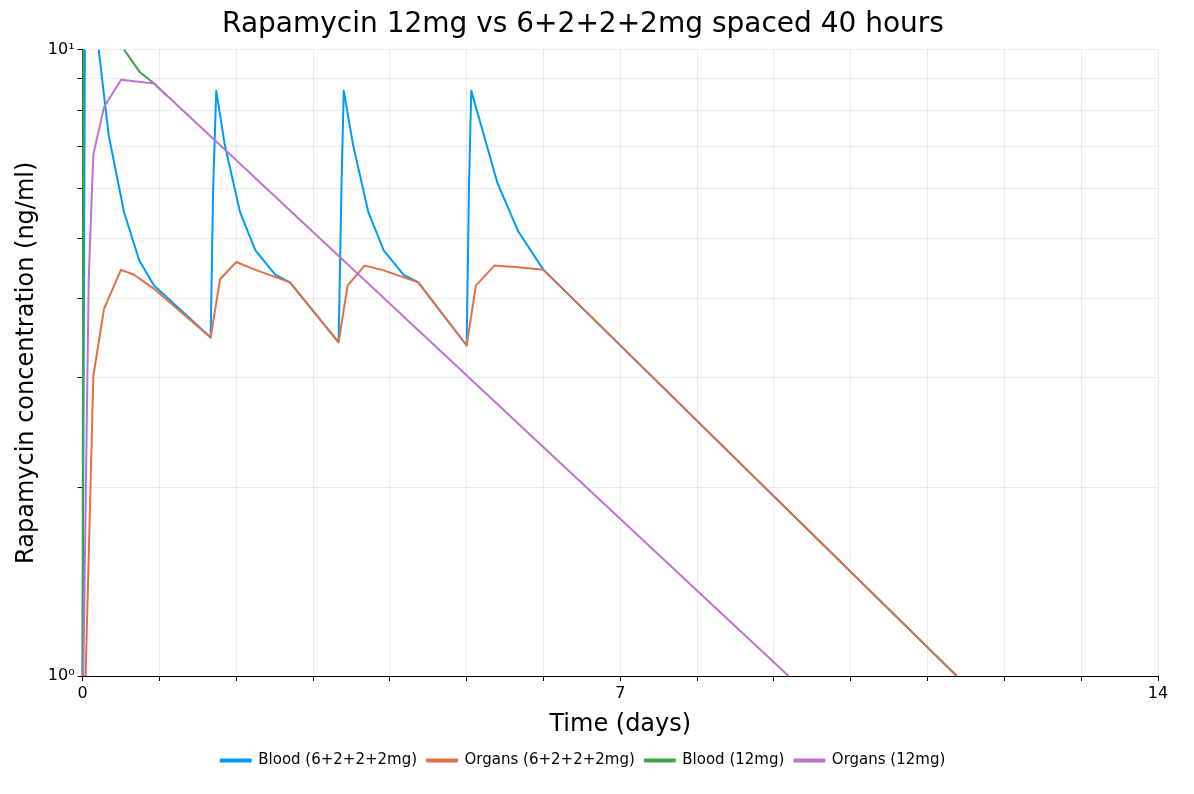 This screenshot has height=794, width=1194. What do you see at coordinates (549, 759) in the screenshot?
I see `legend-label: Organs (6+2+2+2mg)` at bounding box center [549, 759].